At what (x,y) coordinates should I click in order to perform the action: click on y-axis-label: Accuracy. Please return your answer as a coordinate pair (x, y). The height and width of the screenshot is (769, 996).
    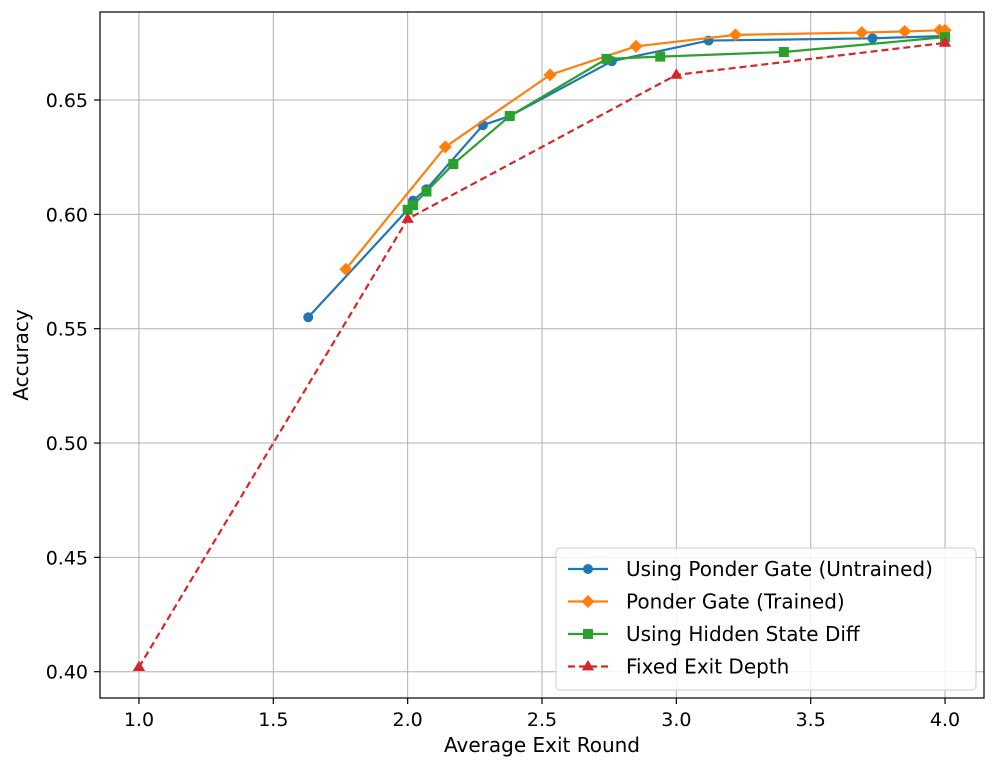
    Looking at the image, I should click on (21, 354).